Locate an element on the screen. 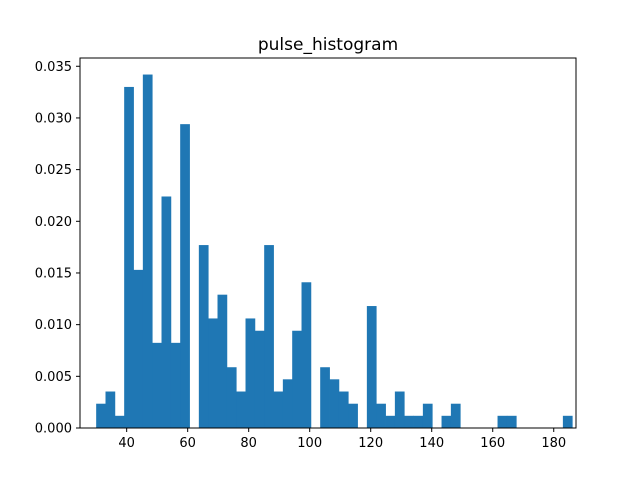 The height and width of the screenshot is (485, 640). y-tick-label: 0.020 is located at coordinates (53, 222).